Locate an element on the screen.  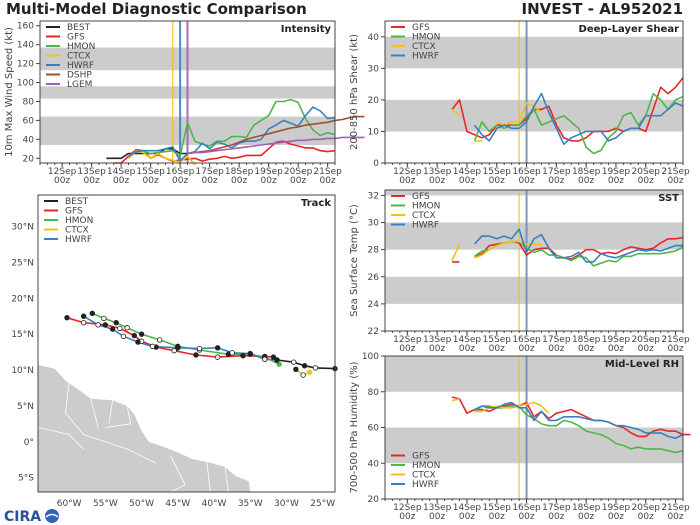
lat-tick-label: 30°N is located at coordinates (22, 228).